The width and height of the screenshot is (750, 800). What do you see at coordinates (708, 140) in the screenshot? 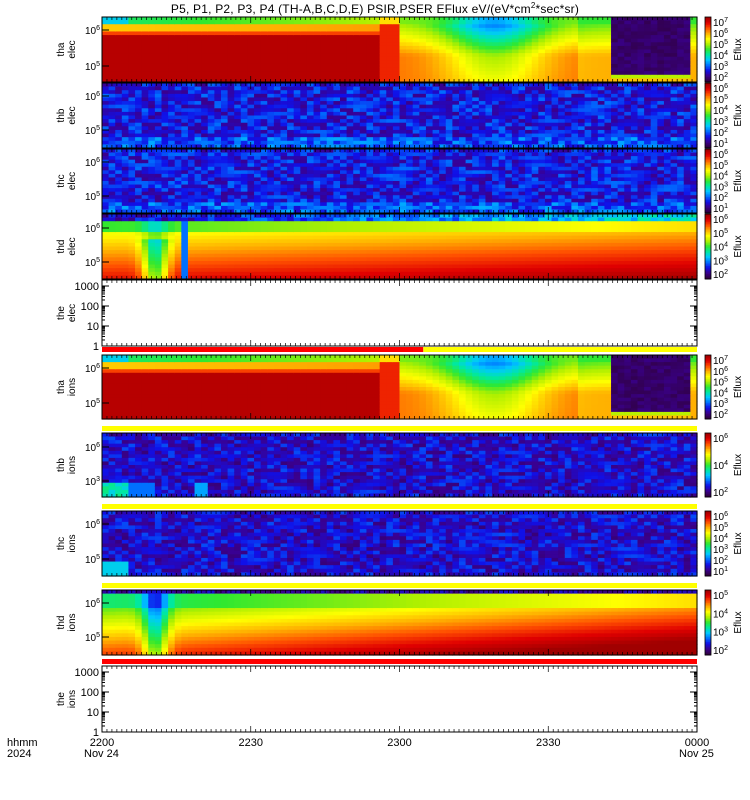
I see `colorbar-step` at bounding box center [708, 140].